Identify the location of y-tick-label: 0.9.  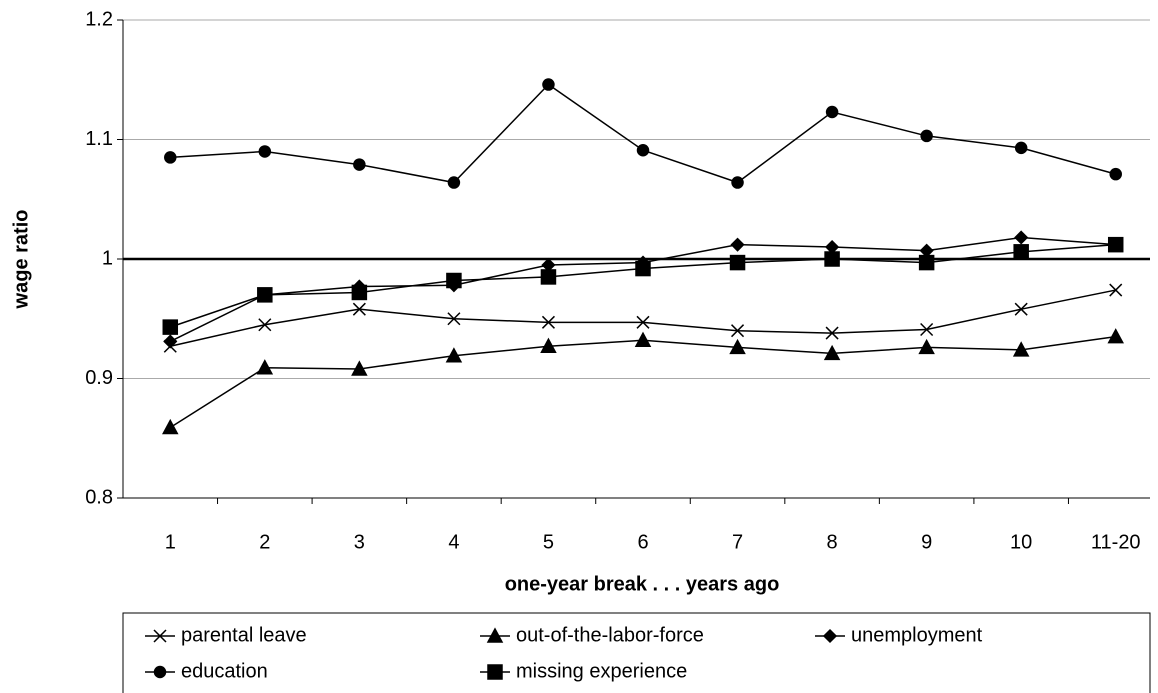
(99, 378).